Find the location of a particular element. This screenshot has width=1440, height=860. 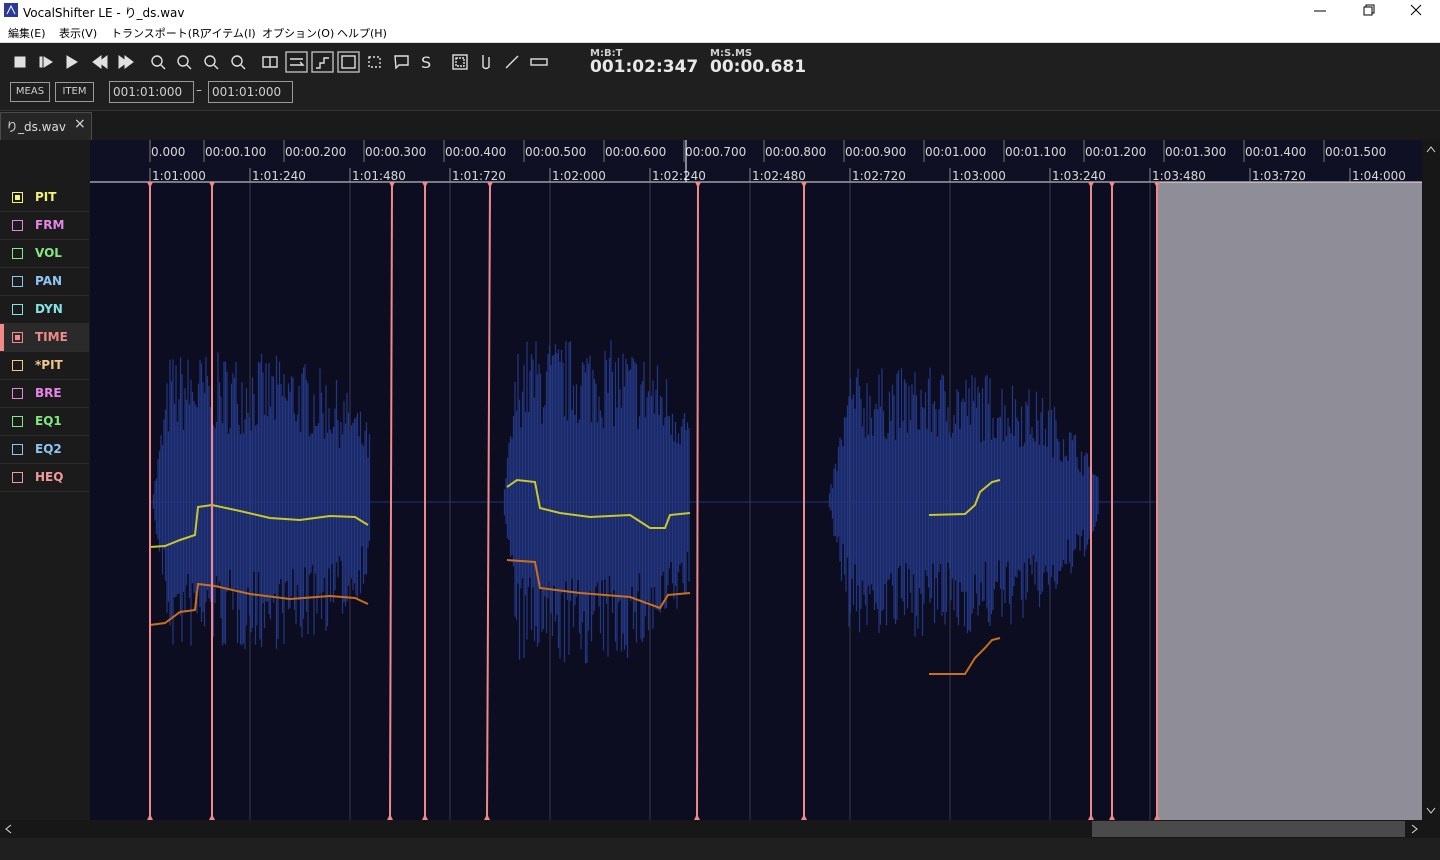

close-button is located at coordinates (1416, 10).